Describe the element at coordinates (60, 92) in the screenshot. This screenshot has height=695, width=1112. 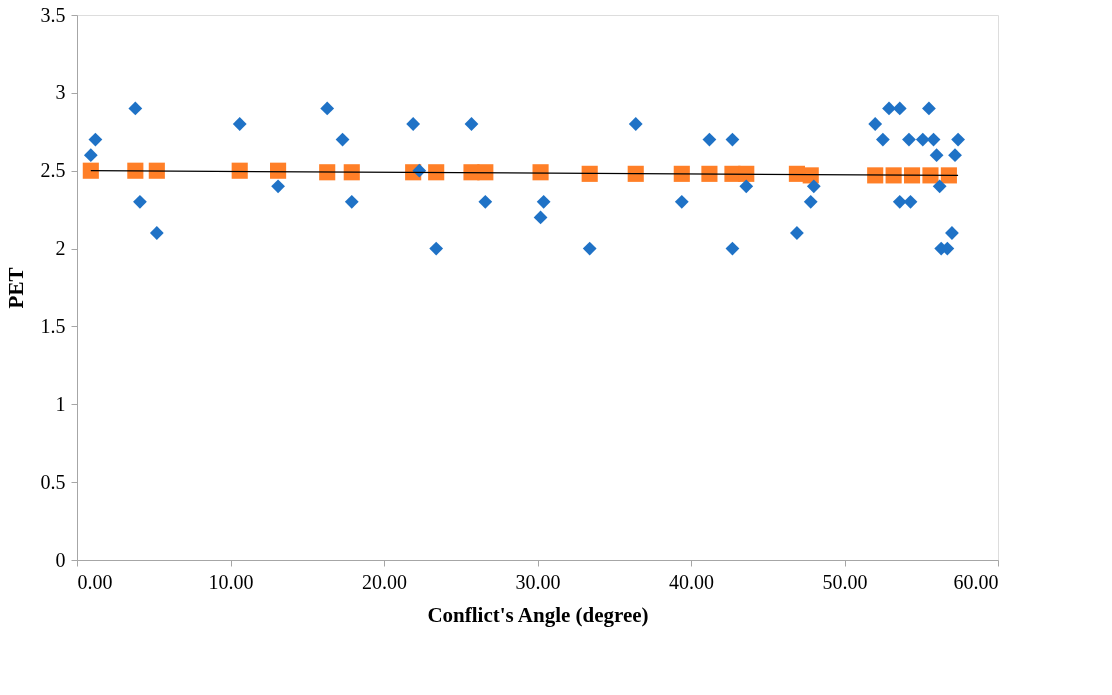
I see `y-tick-label: 3` at that location.